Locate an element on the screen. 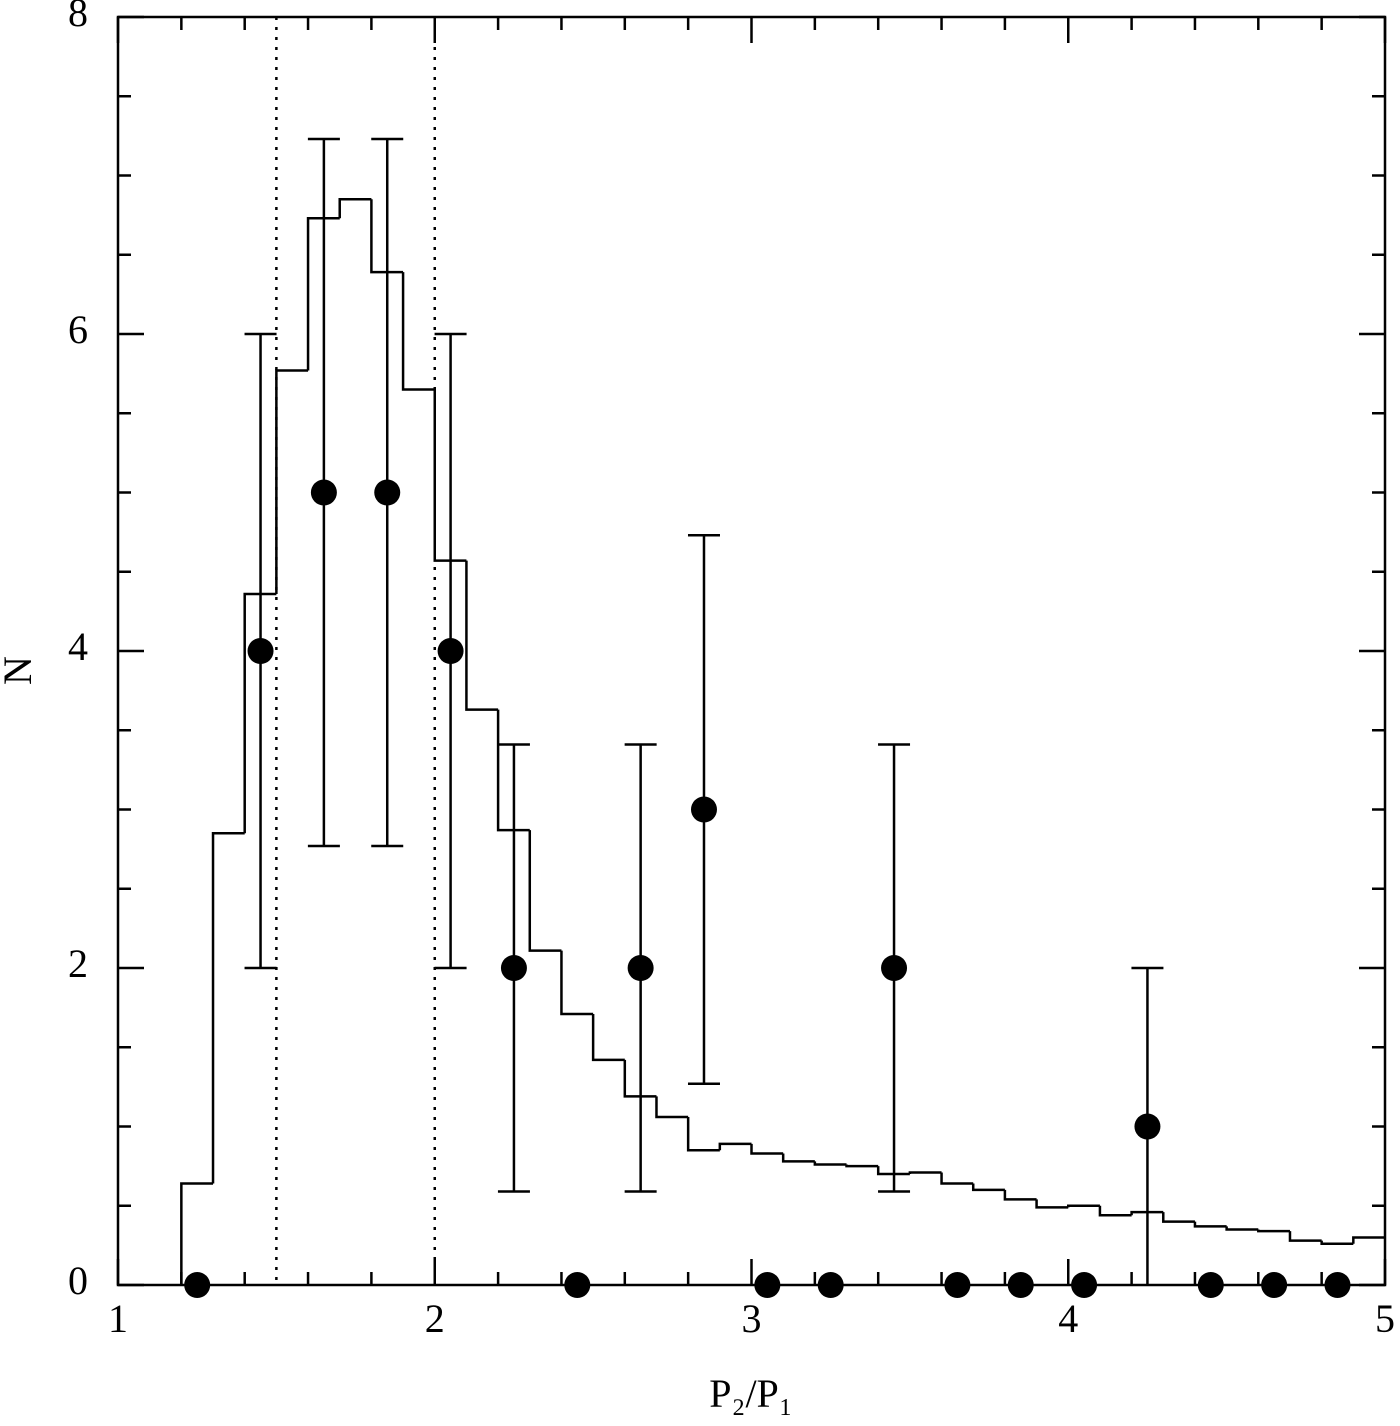 The width and height of the screenshot is (1400, 1426). x-tick-label: 5 is located at coordinates (1385, 1318).